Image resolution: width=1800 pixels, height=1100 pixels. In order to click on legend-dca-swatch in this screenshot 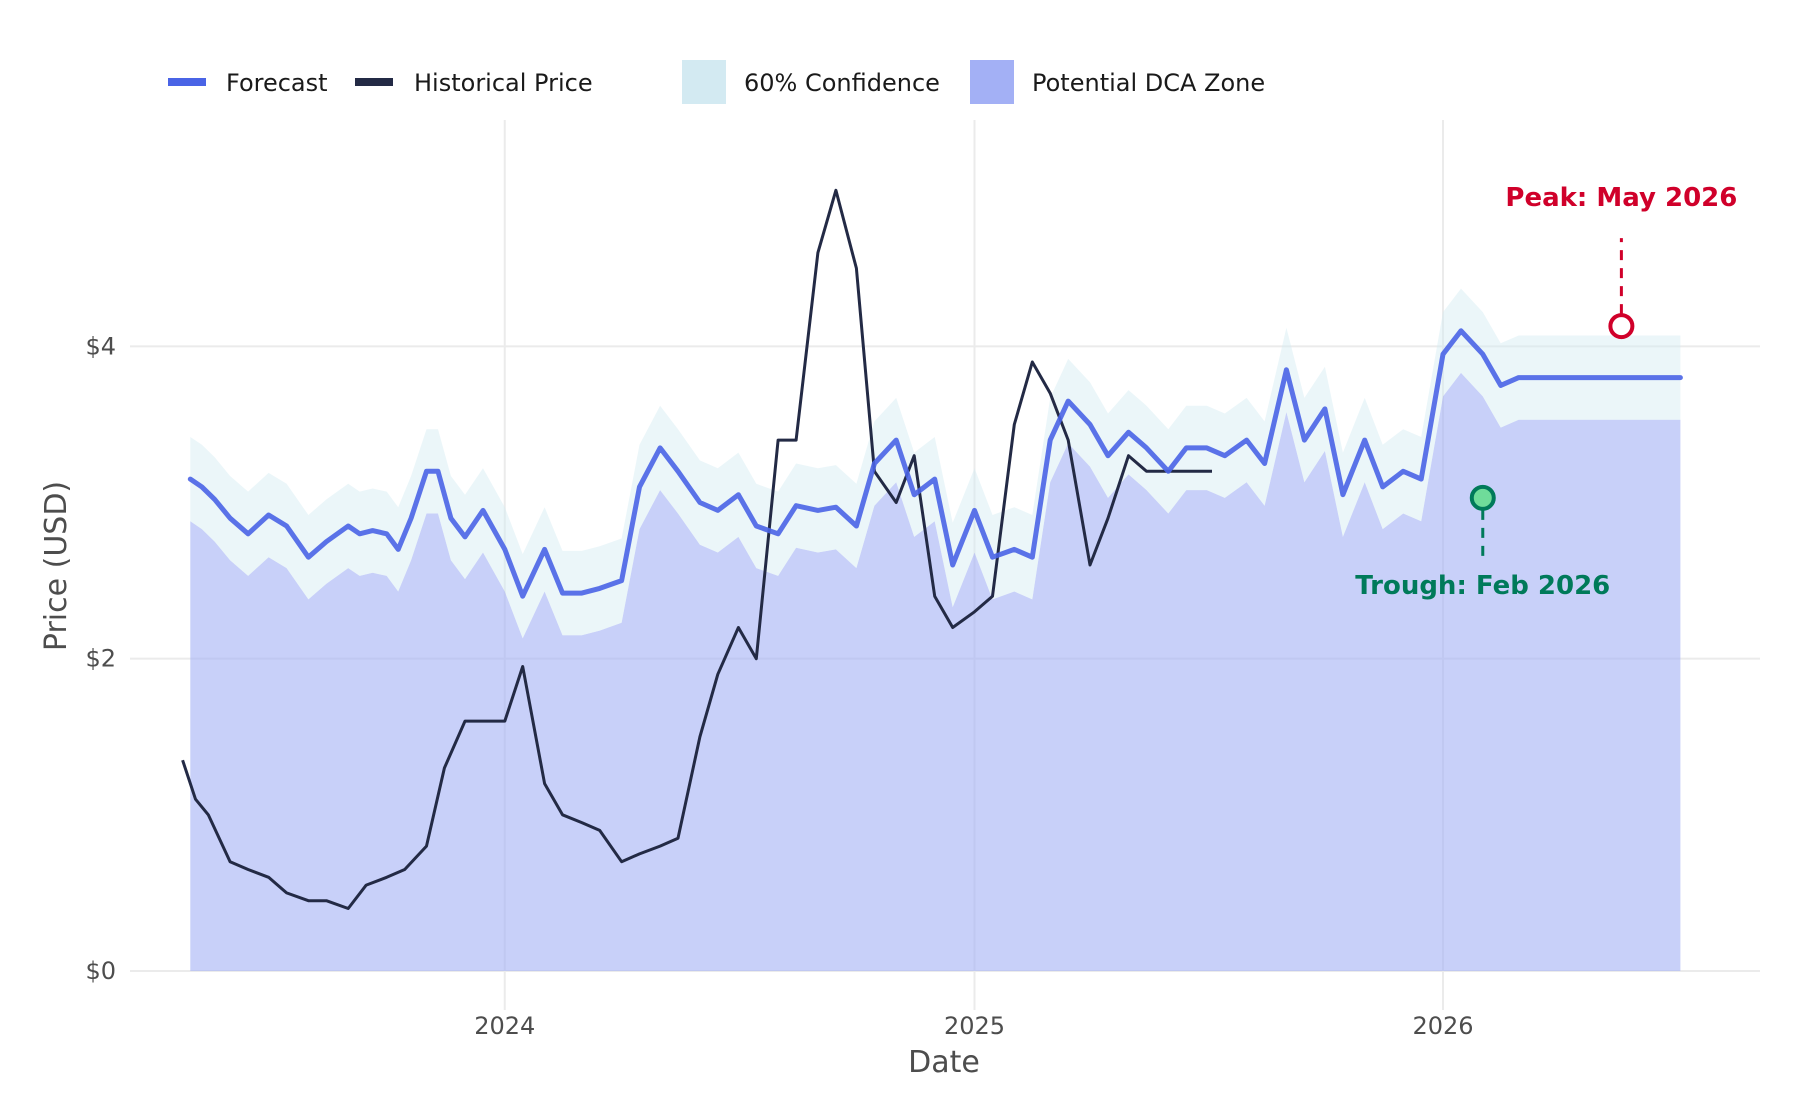, I will do `click(992, 82)`.